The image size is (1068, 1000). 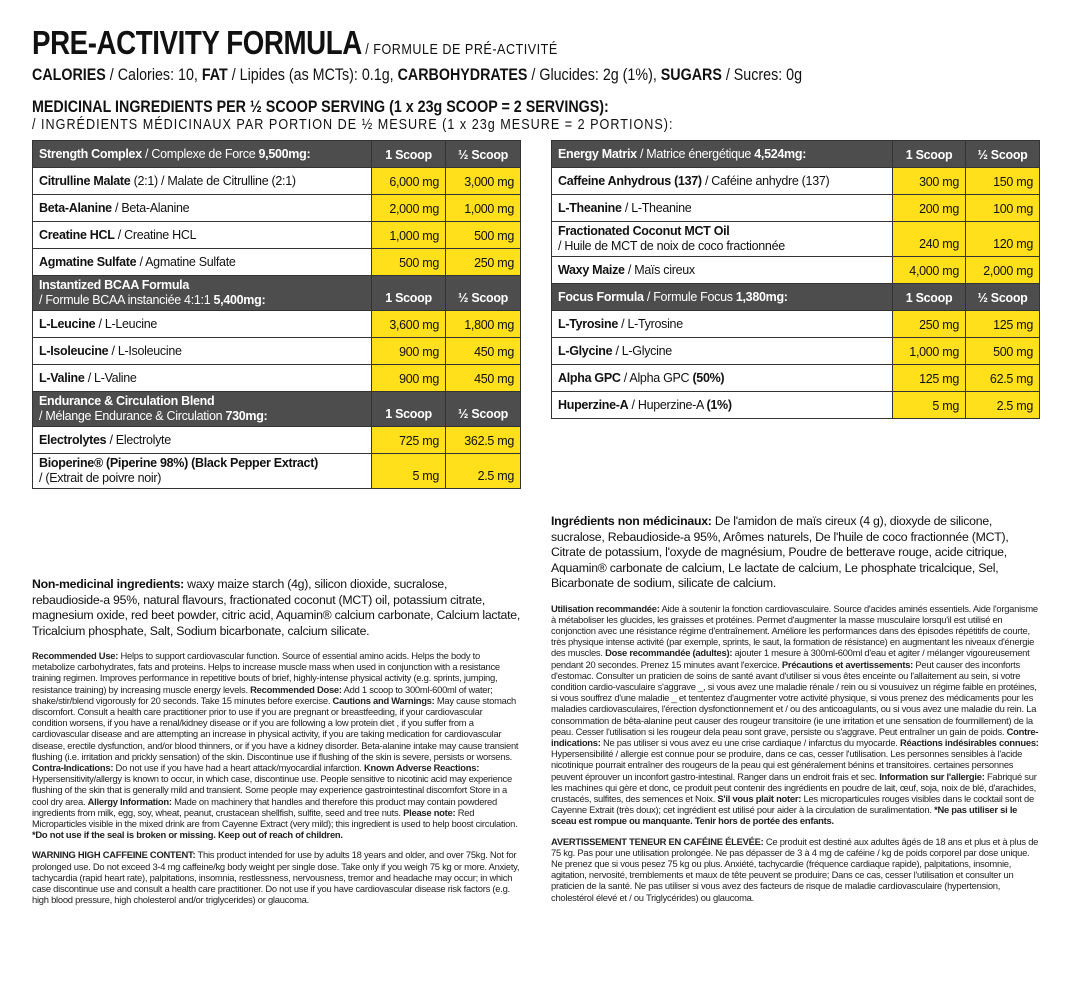 What do you see at coordinates (780, 153) in the screenshot?
I see `bold-run: 4,524mg:` at bounding box center [780, 153].